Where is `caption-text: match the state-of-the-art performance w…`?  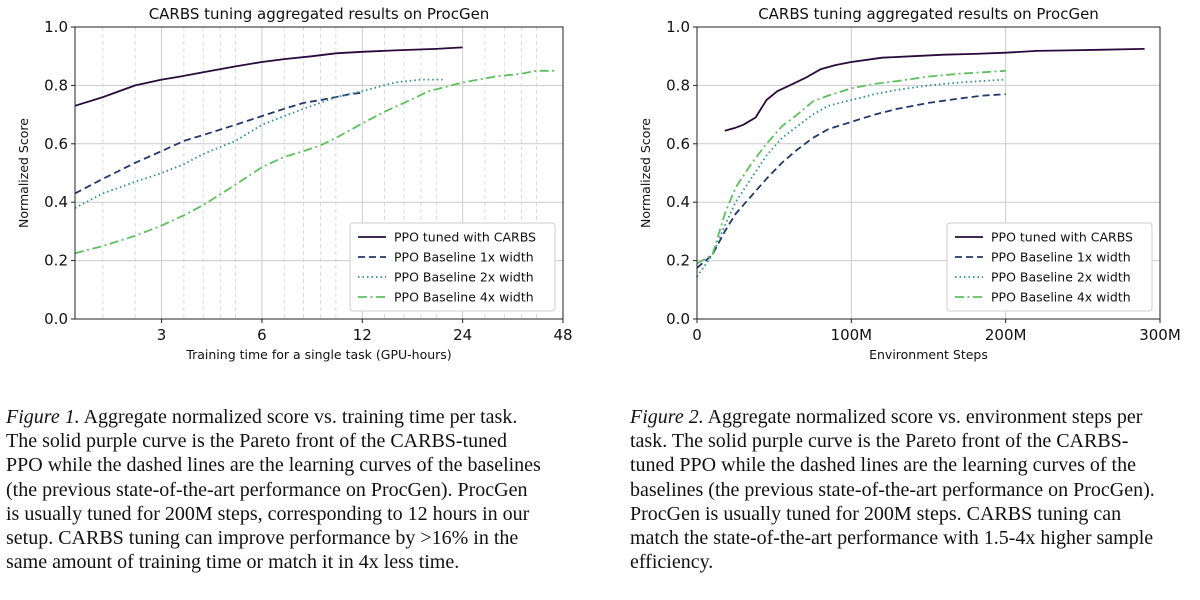 caption-text: match the state-of-the-art performance w… is located at coordinates (892, 538).